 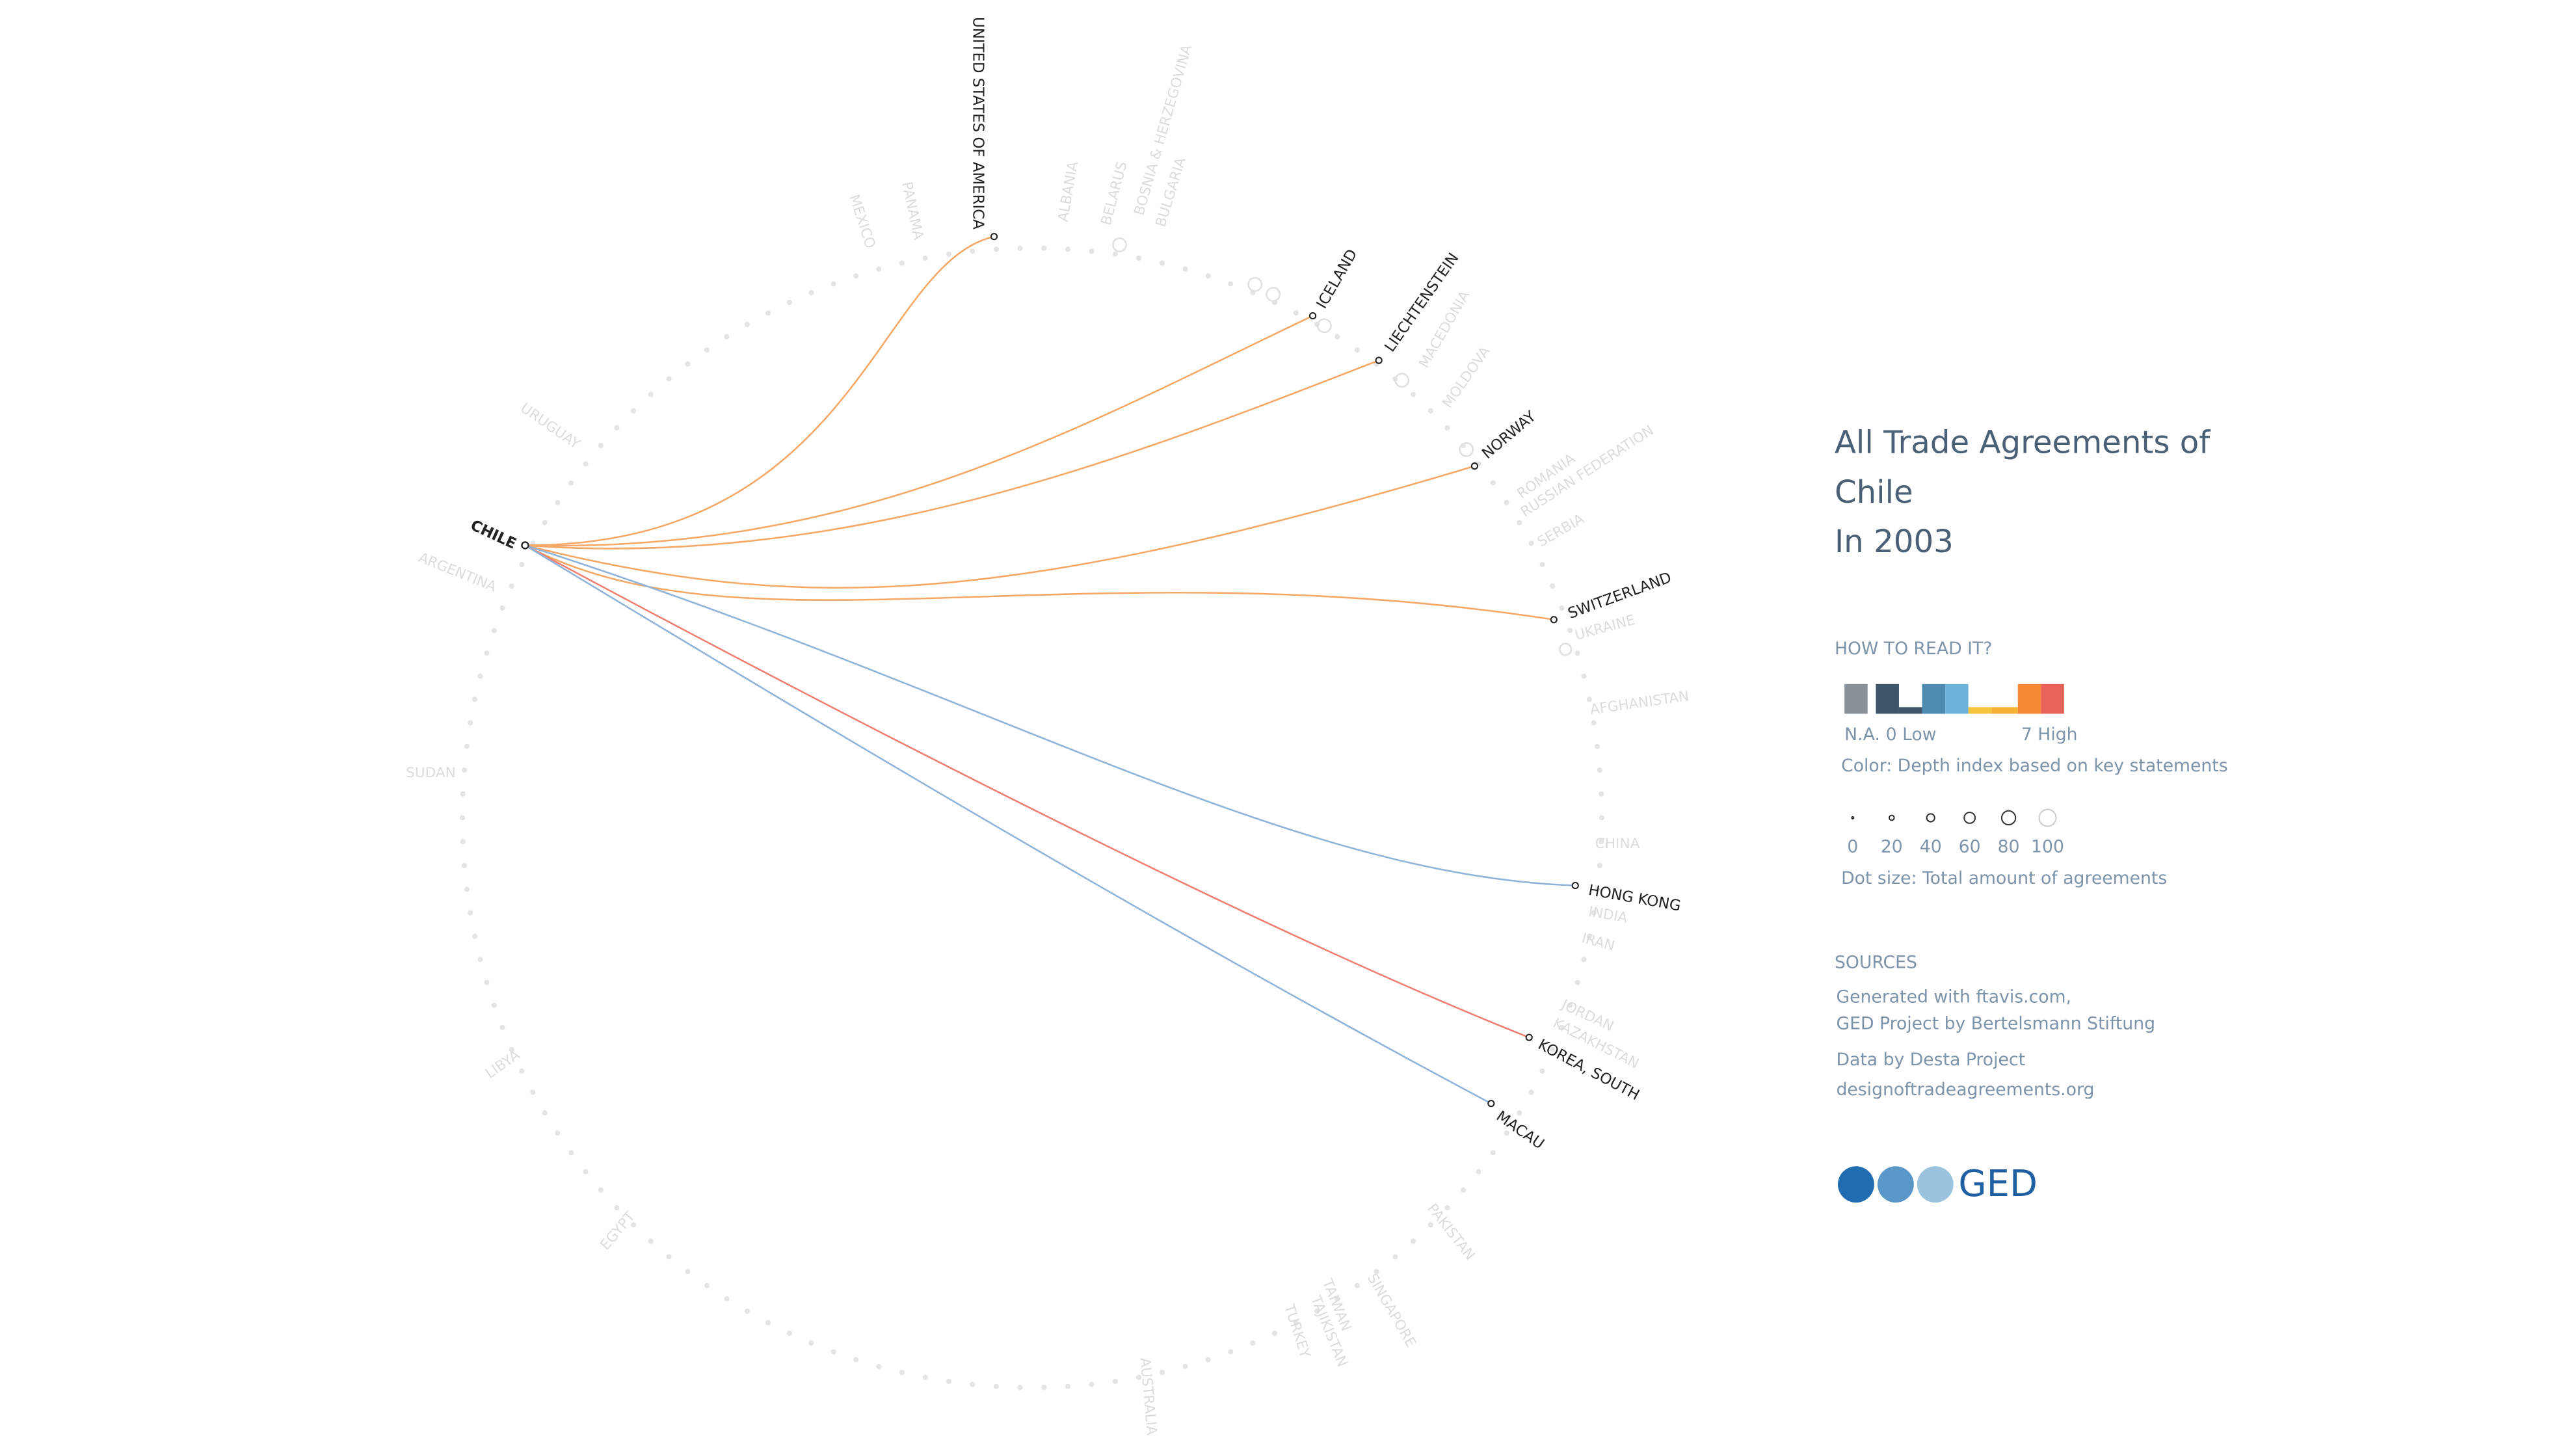 I want to click on source-line: designoftradeagreements.org, so click(x=1965, y=1090).